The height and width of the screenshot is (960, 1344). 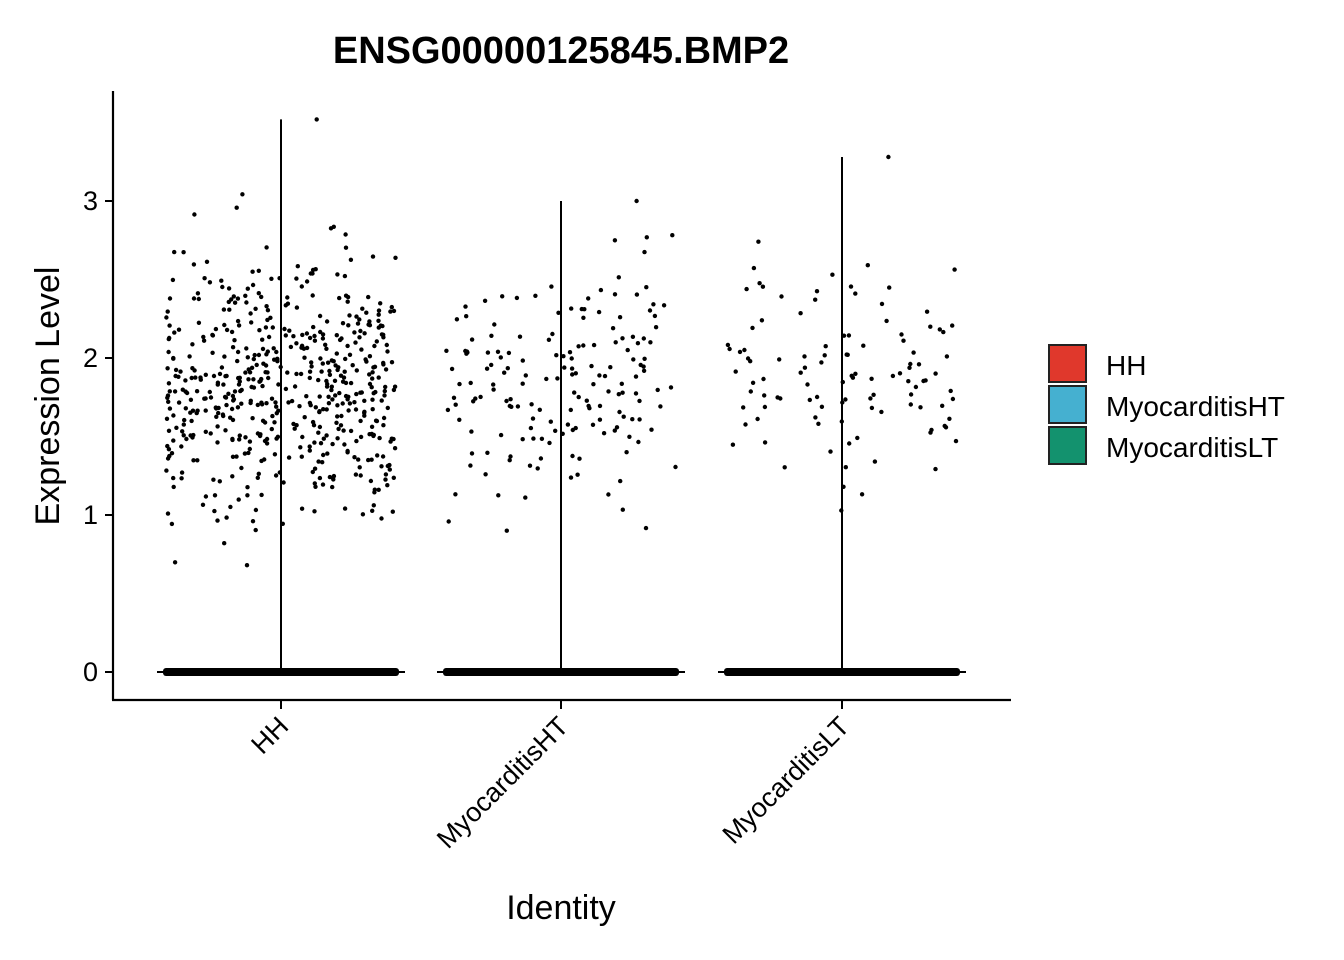 I want to click on x-axis-ticks: HH MyocarditisHT MyocarditisLT, so click(x=550, y=777).